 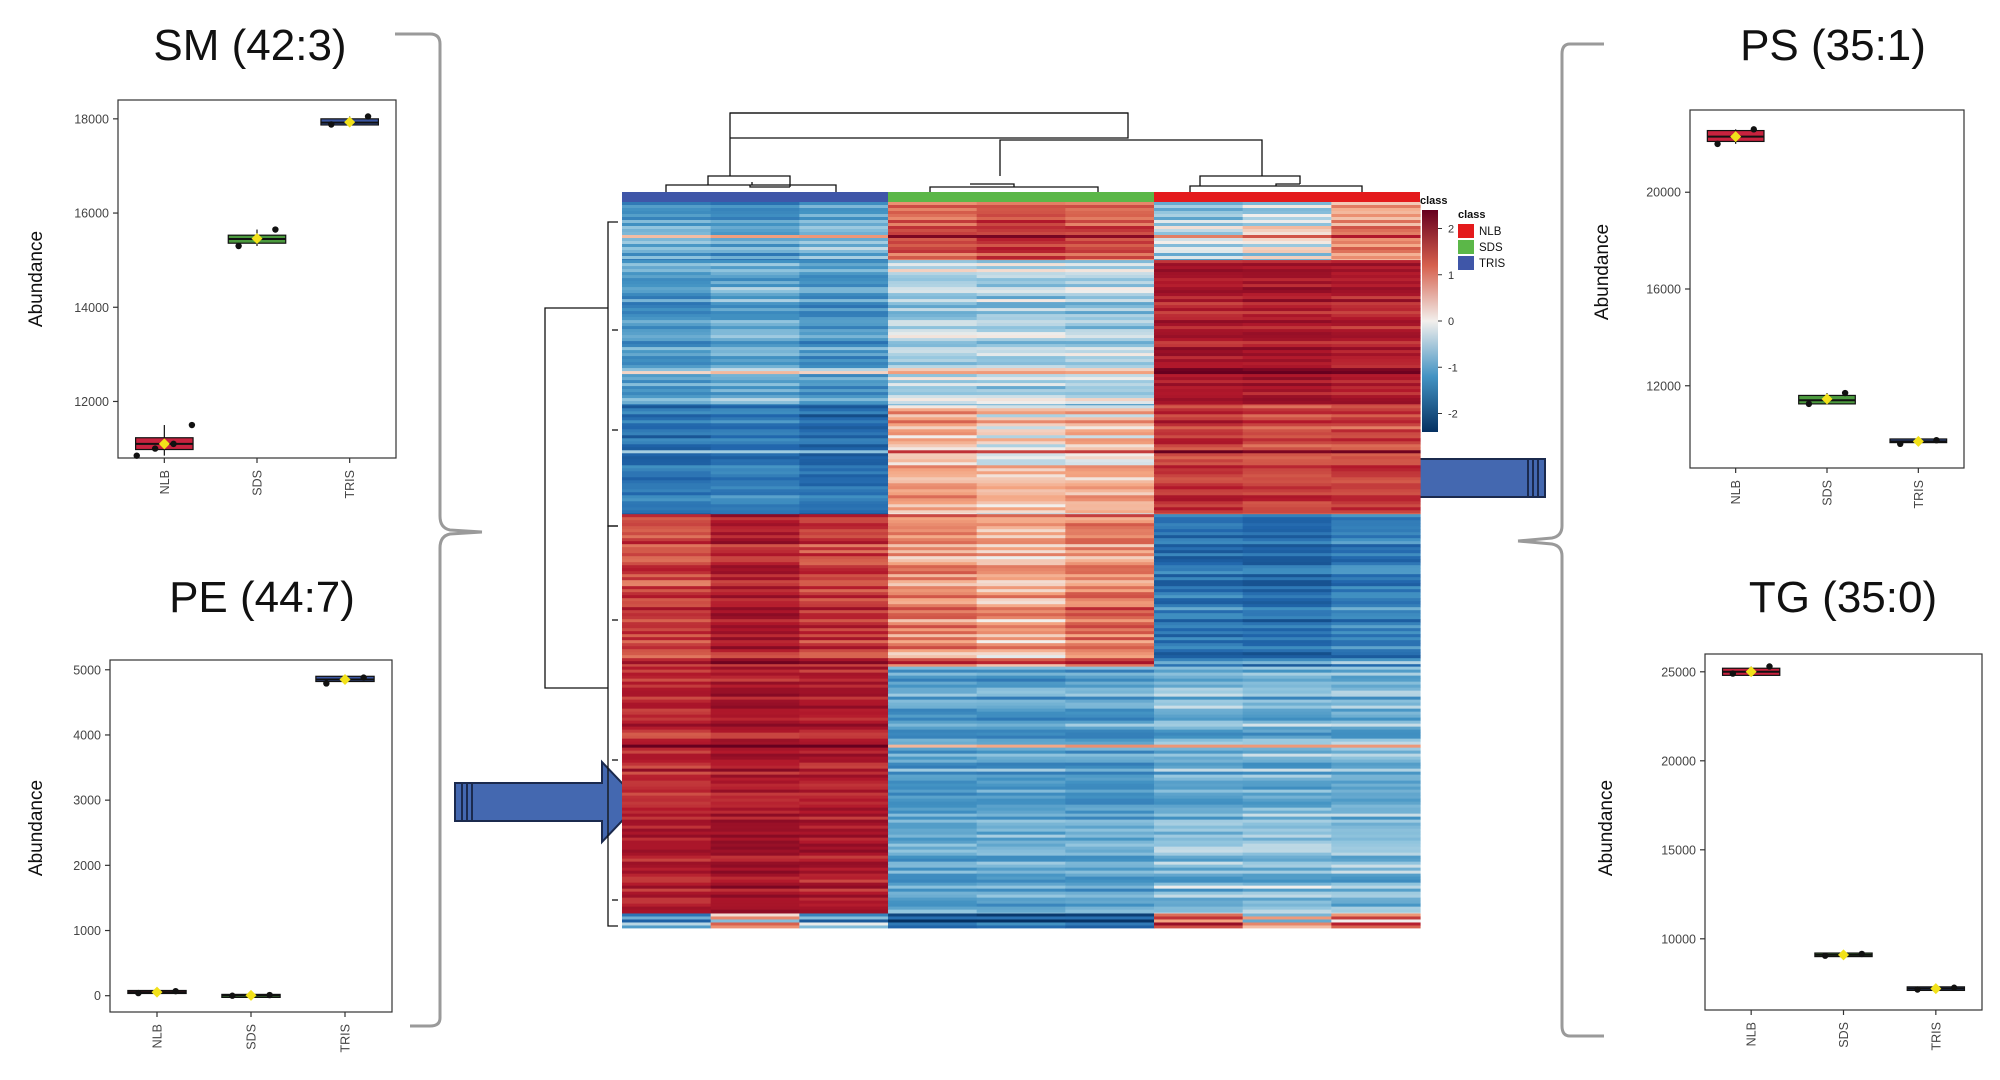 What do you see at coordinates (1472, 215) in the screenshot?
I see `legend-title: class` at bounding box center [1472, 215].